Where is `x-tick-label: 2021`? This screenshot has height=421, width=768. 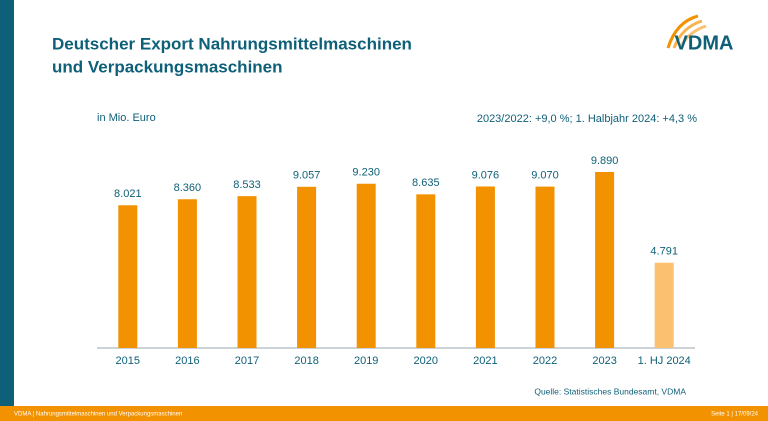
x-tick-label: 2021 is located at coordinates (485, 361).